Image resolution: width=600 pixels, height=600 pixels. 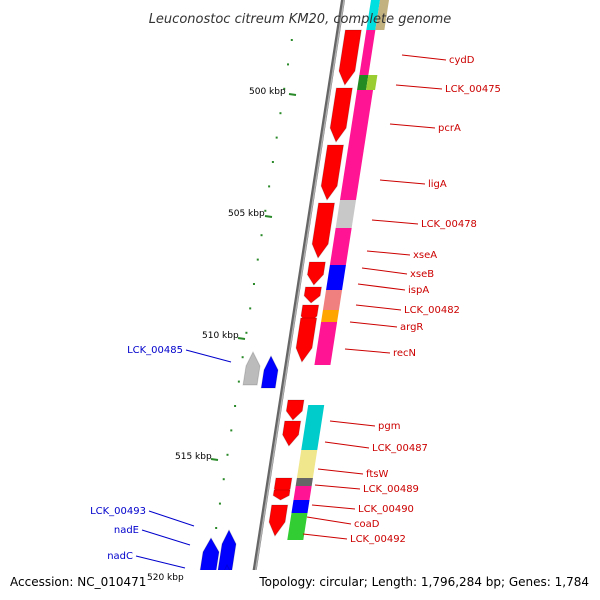 What do you see at coordinates (473, 89) in the screenshot?
I see `gene-label-lck_00475: LCK_00475` at bounding box center [473, 89].